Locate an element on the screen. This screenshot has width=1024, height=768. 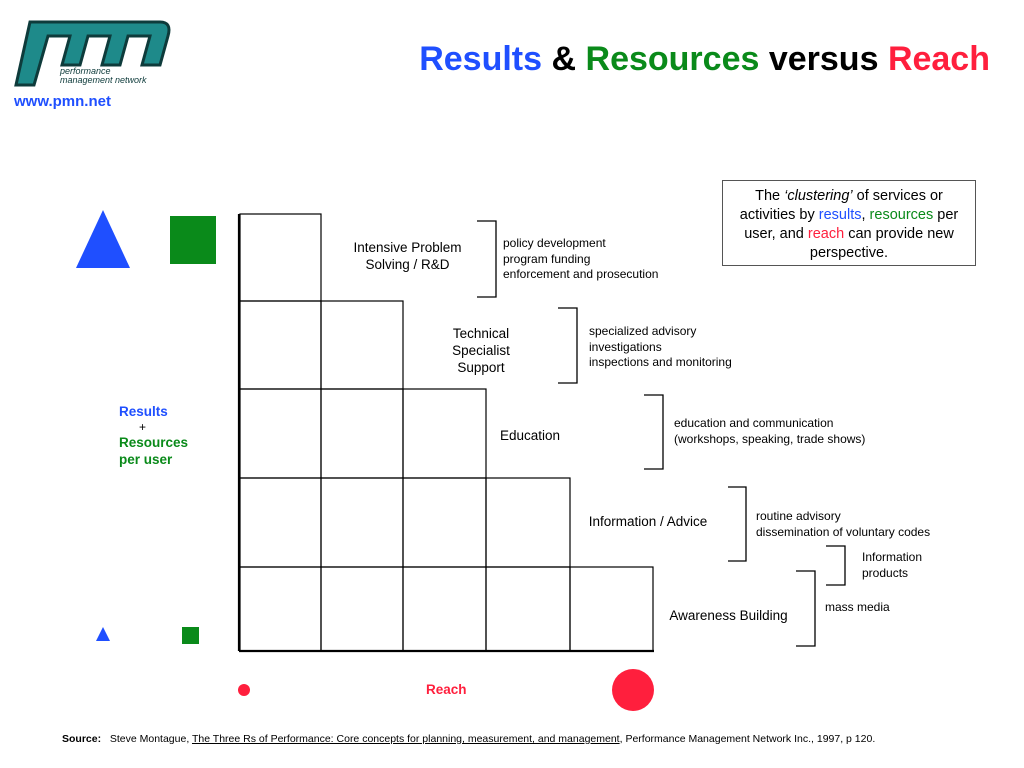
callout-can-provide: can provide new perspective. is located at coordinates (881, 243).